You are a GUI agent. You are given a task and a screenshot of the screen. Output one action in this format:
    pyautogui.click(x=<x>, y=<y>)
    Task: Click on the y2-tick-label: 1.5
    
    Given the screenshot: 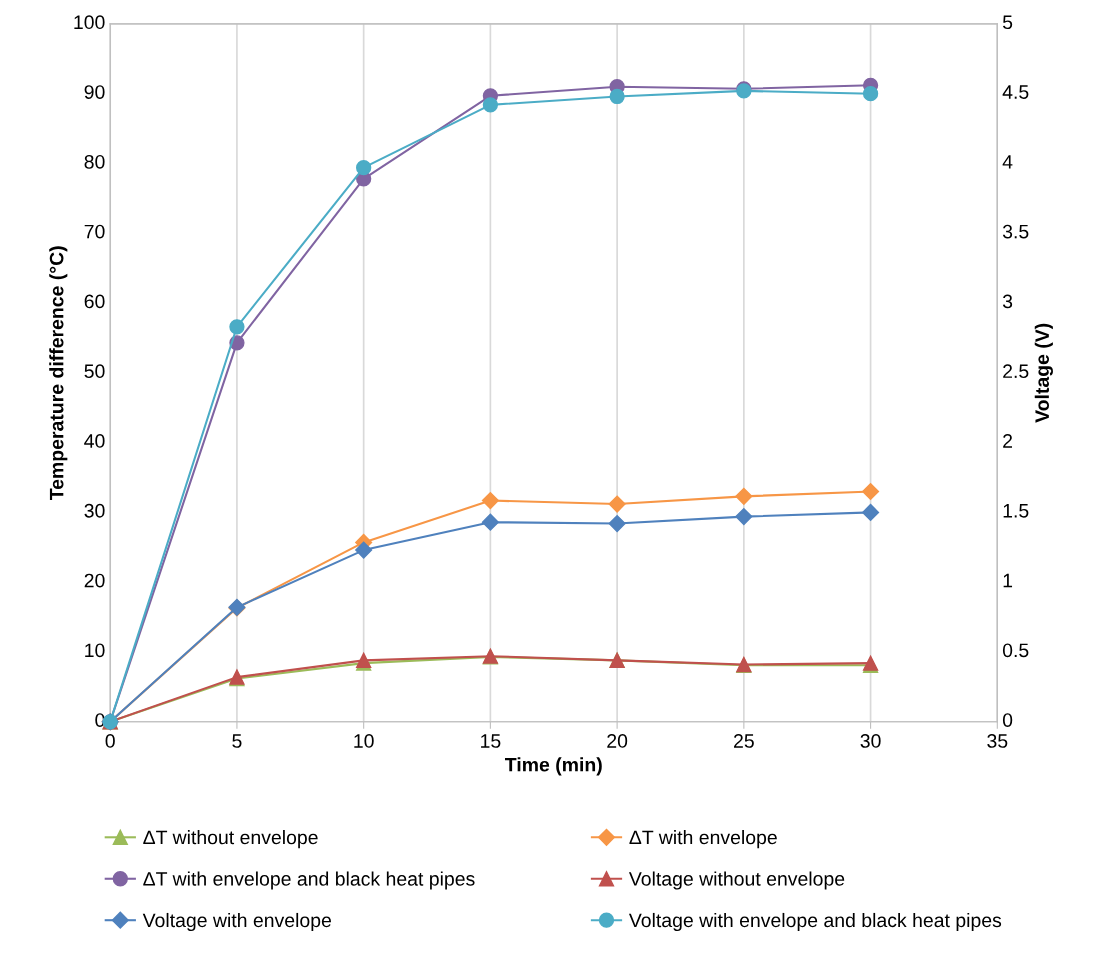 What is the action you would take?
    pyautogui.click(x=1016, y=511)
    